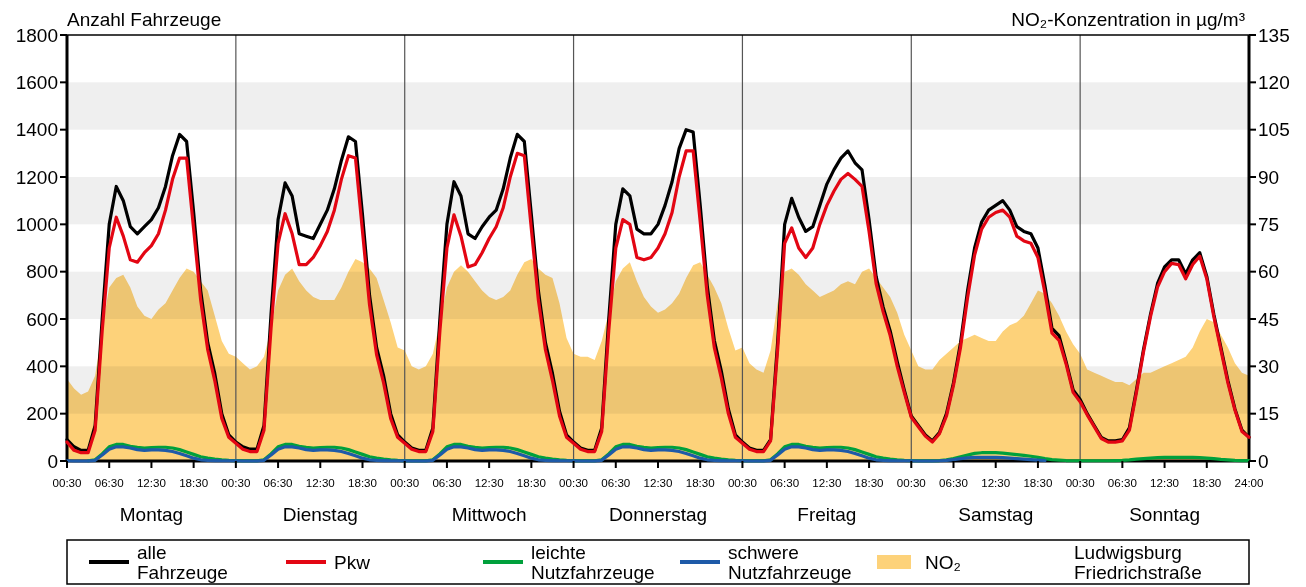 The image size is (1306, 587). I want to click on y-tick-label: 0, so click(52, 461).